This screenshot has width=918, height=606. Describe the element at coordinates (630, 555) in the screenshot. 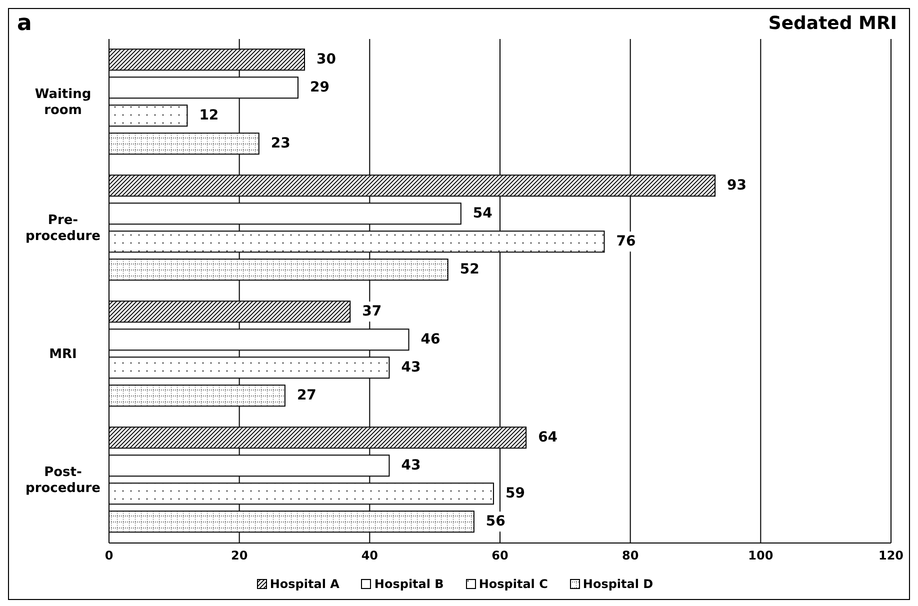

I see `x-tick-label: 80` at that location.